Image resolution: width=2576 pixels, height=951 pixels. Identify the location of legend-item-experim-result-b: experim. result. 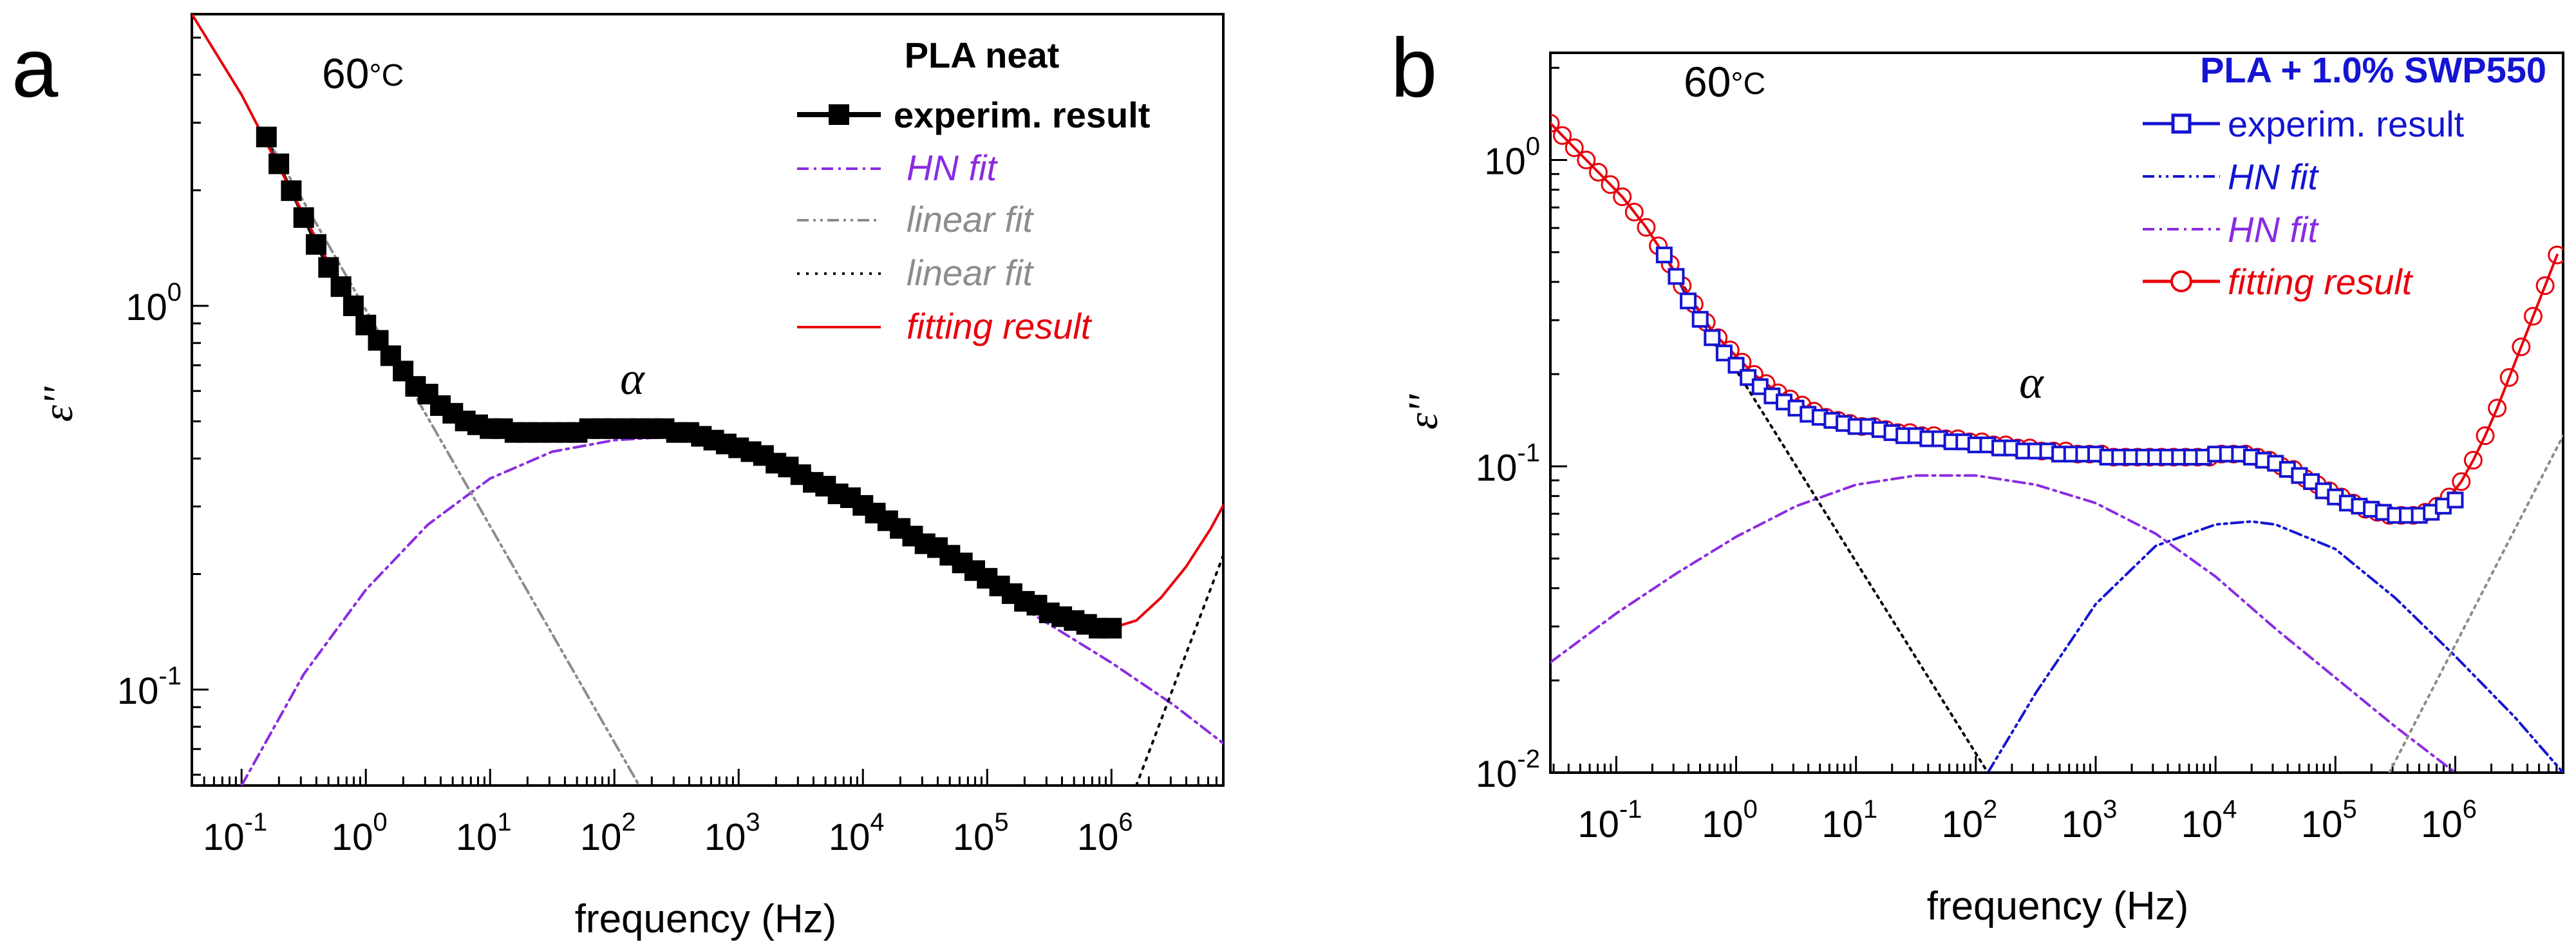
(2304, 124).